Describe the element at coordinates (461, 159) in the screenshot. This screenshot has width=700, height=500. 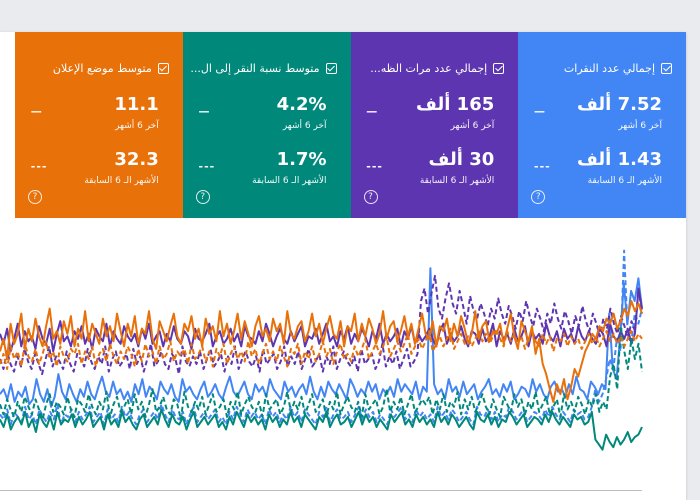
I see `metric-value: 30 ألف` at that location.